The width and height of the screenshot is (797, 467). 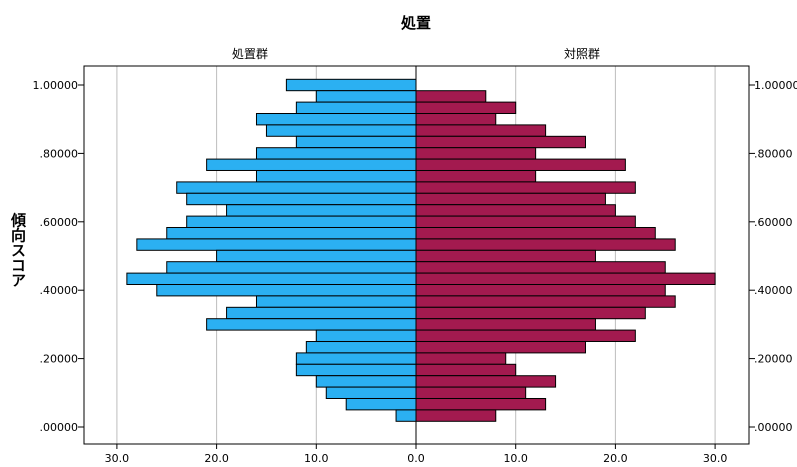 I want to click on x-ticks: 30.0 20.0 10.0 0.0 10.0 20.0 30.0, so click(x=416, y=454).